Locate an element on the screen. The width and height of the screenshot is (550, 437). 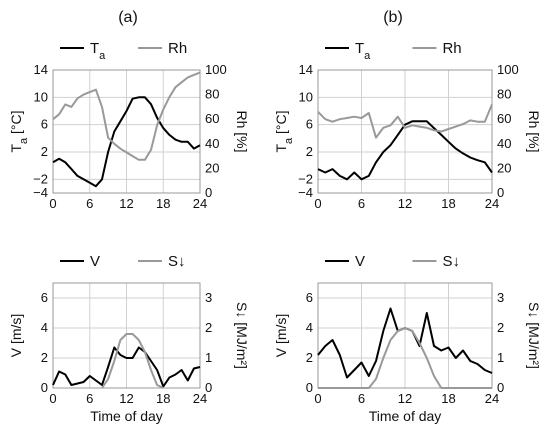
panel-label-b: (b) is located at coordinates (393, 17).